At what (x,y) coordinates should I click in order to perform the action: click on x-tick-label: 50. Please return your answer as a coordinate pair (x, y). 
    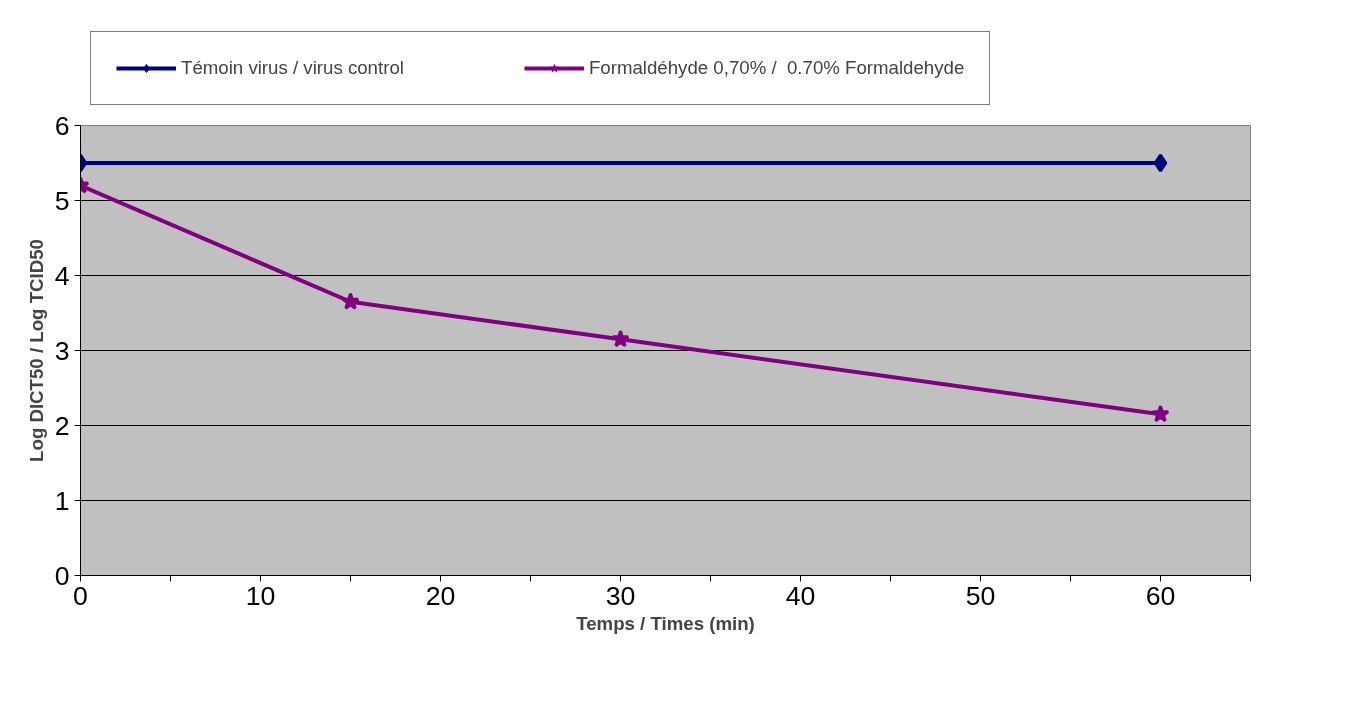
    Looking at the image, I should click on (980, 595).